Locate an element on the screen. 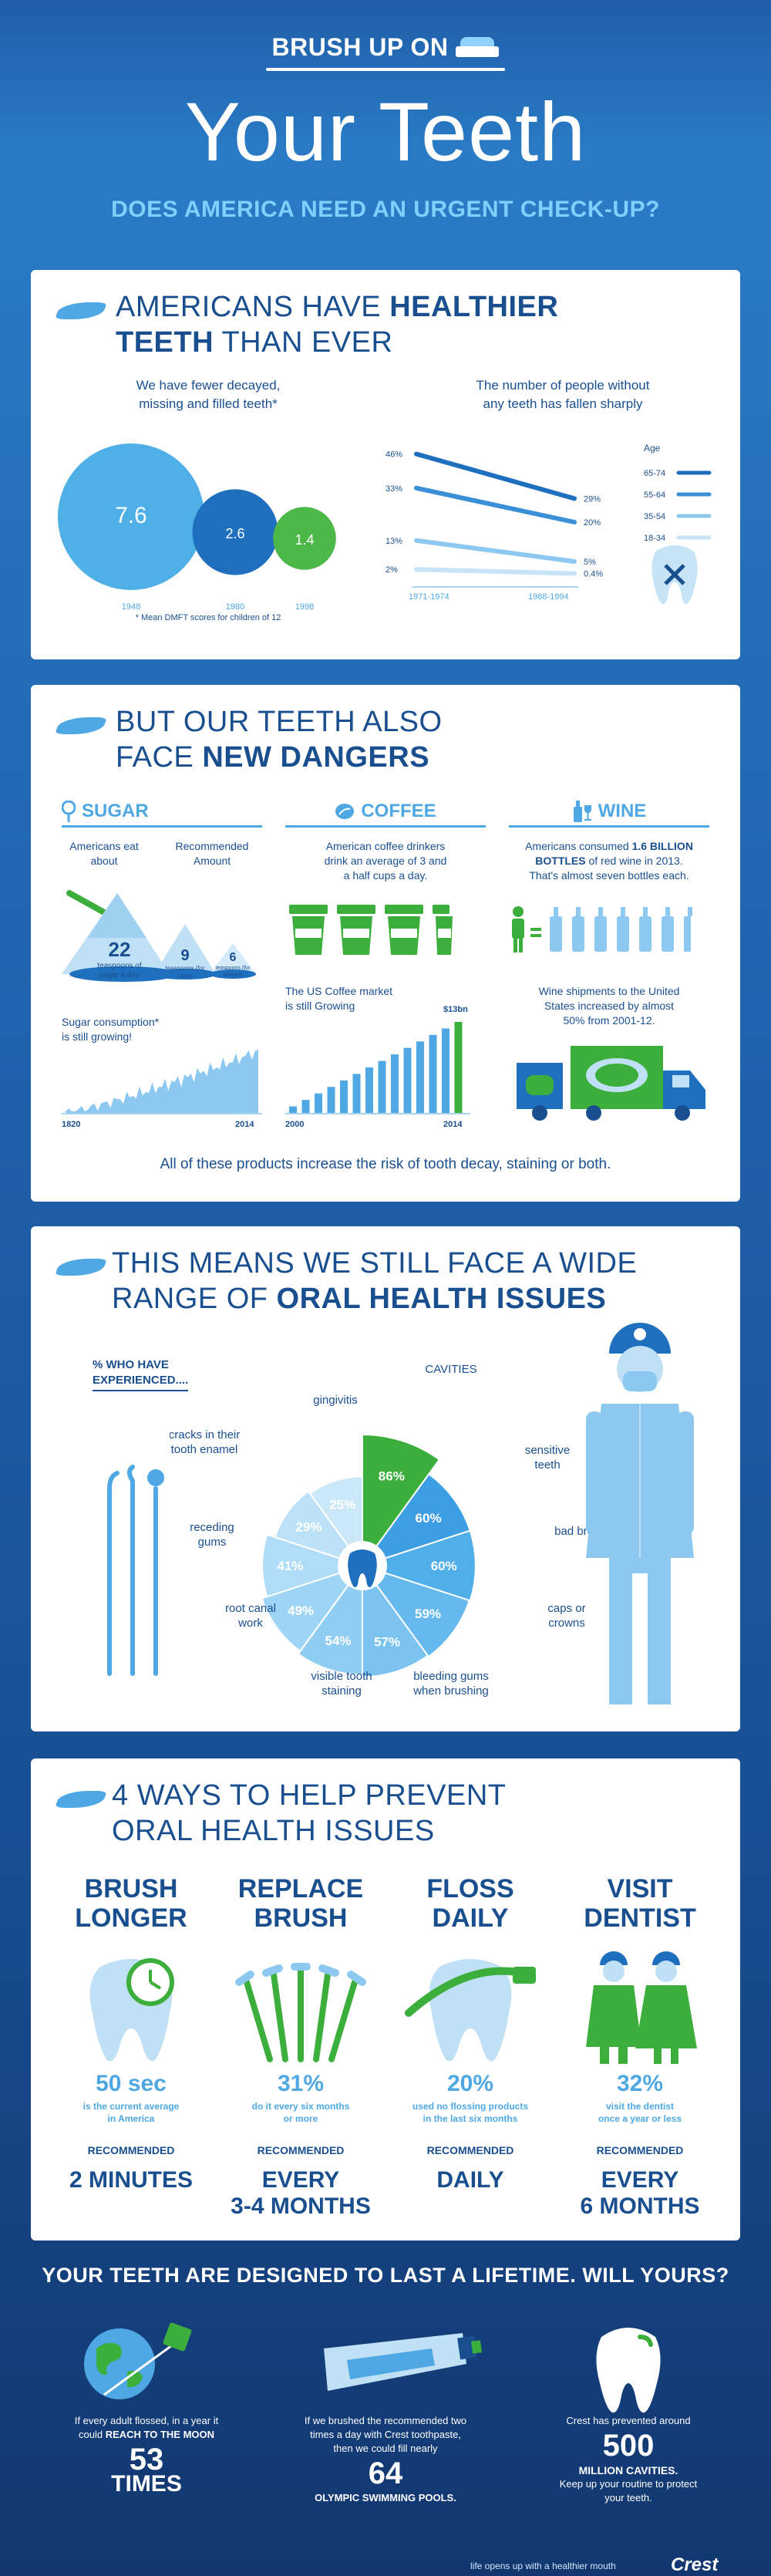  series-end-label-65-74: 29% is located at coordinates (592, 499).